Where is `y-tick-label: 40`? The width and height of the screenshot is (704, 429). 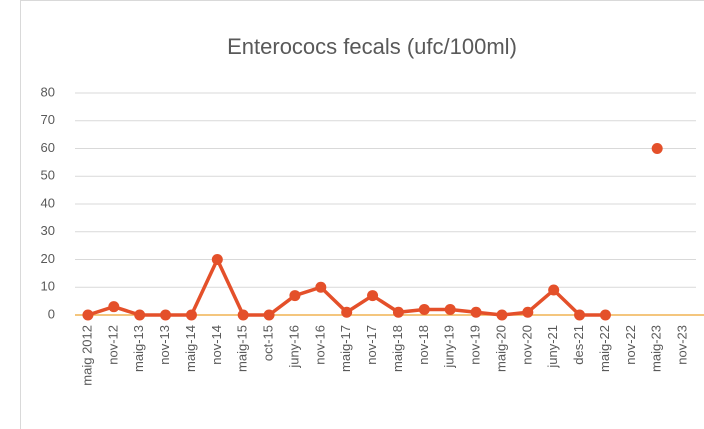 y-tick-label: 40 is located at coordinates (48, 202).